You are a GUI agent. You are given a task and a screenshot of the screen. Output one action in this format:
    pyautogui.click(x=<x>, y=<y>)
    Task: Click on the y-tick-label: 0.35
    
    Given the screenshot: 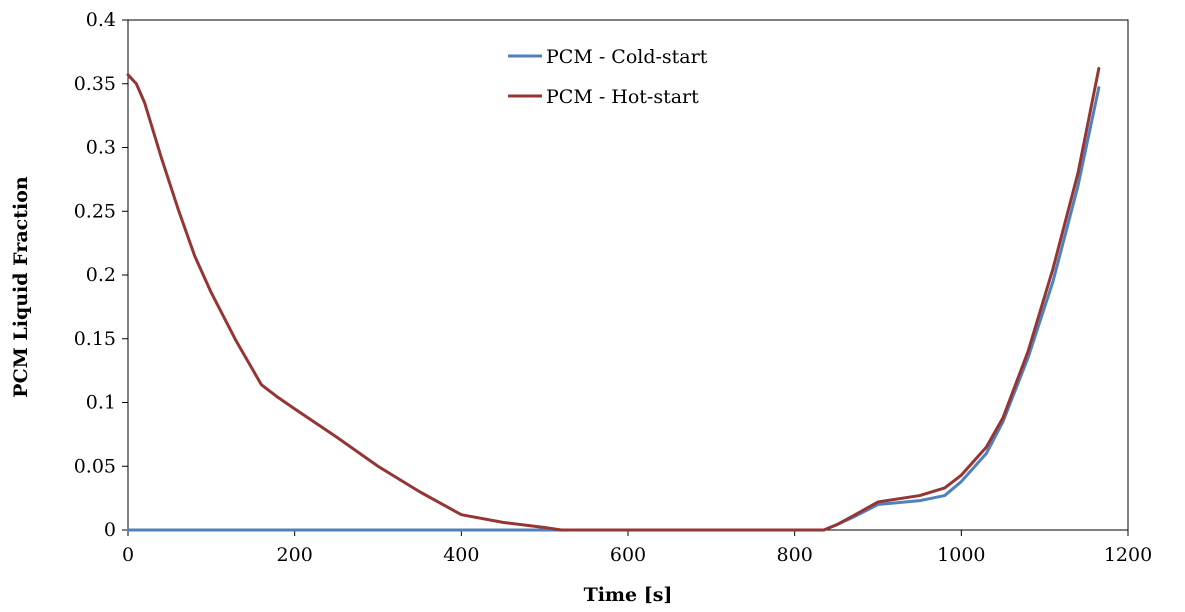 What is the action you would take?
    pyautogui.click(x=95, y=84)
    